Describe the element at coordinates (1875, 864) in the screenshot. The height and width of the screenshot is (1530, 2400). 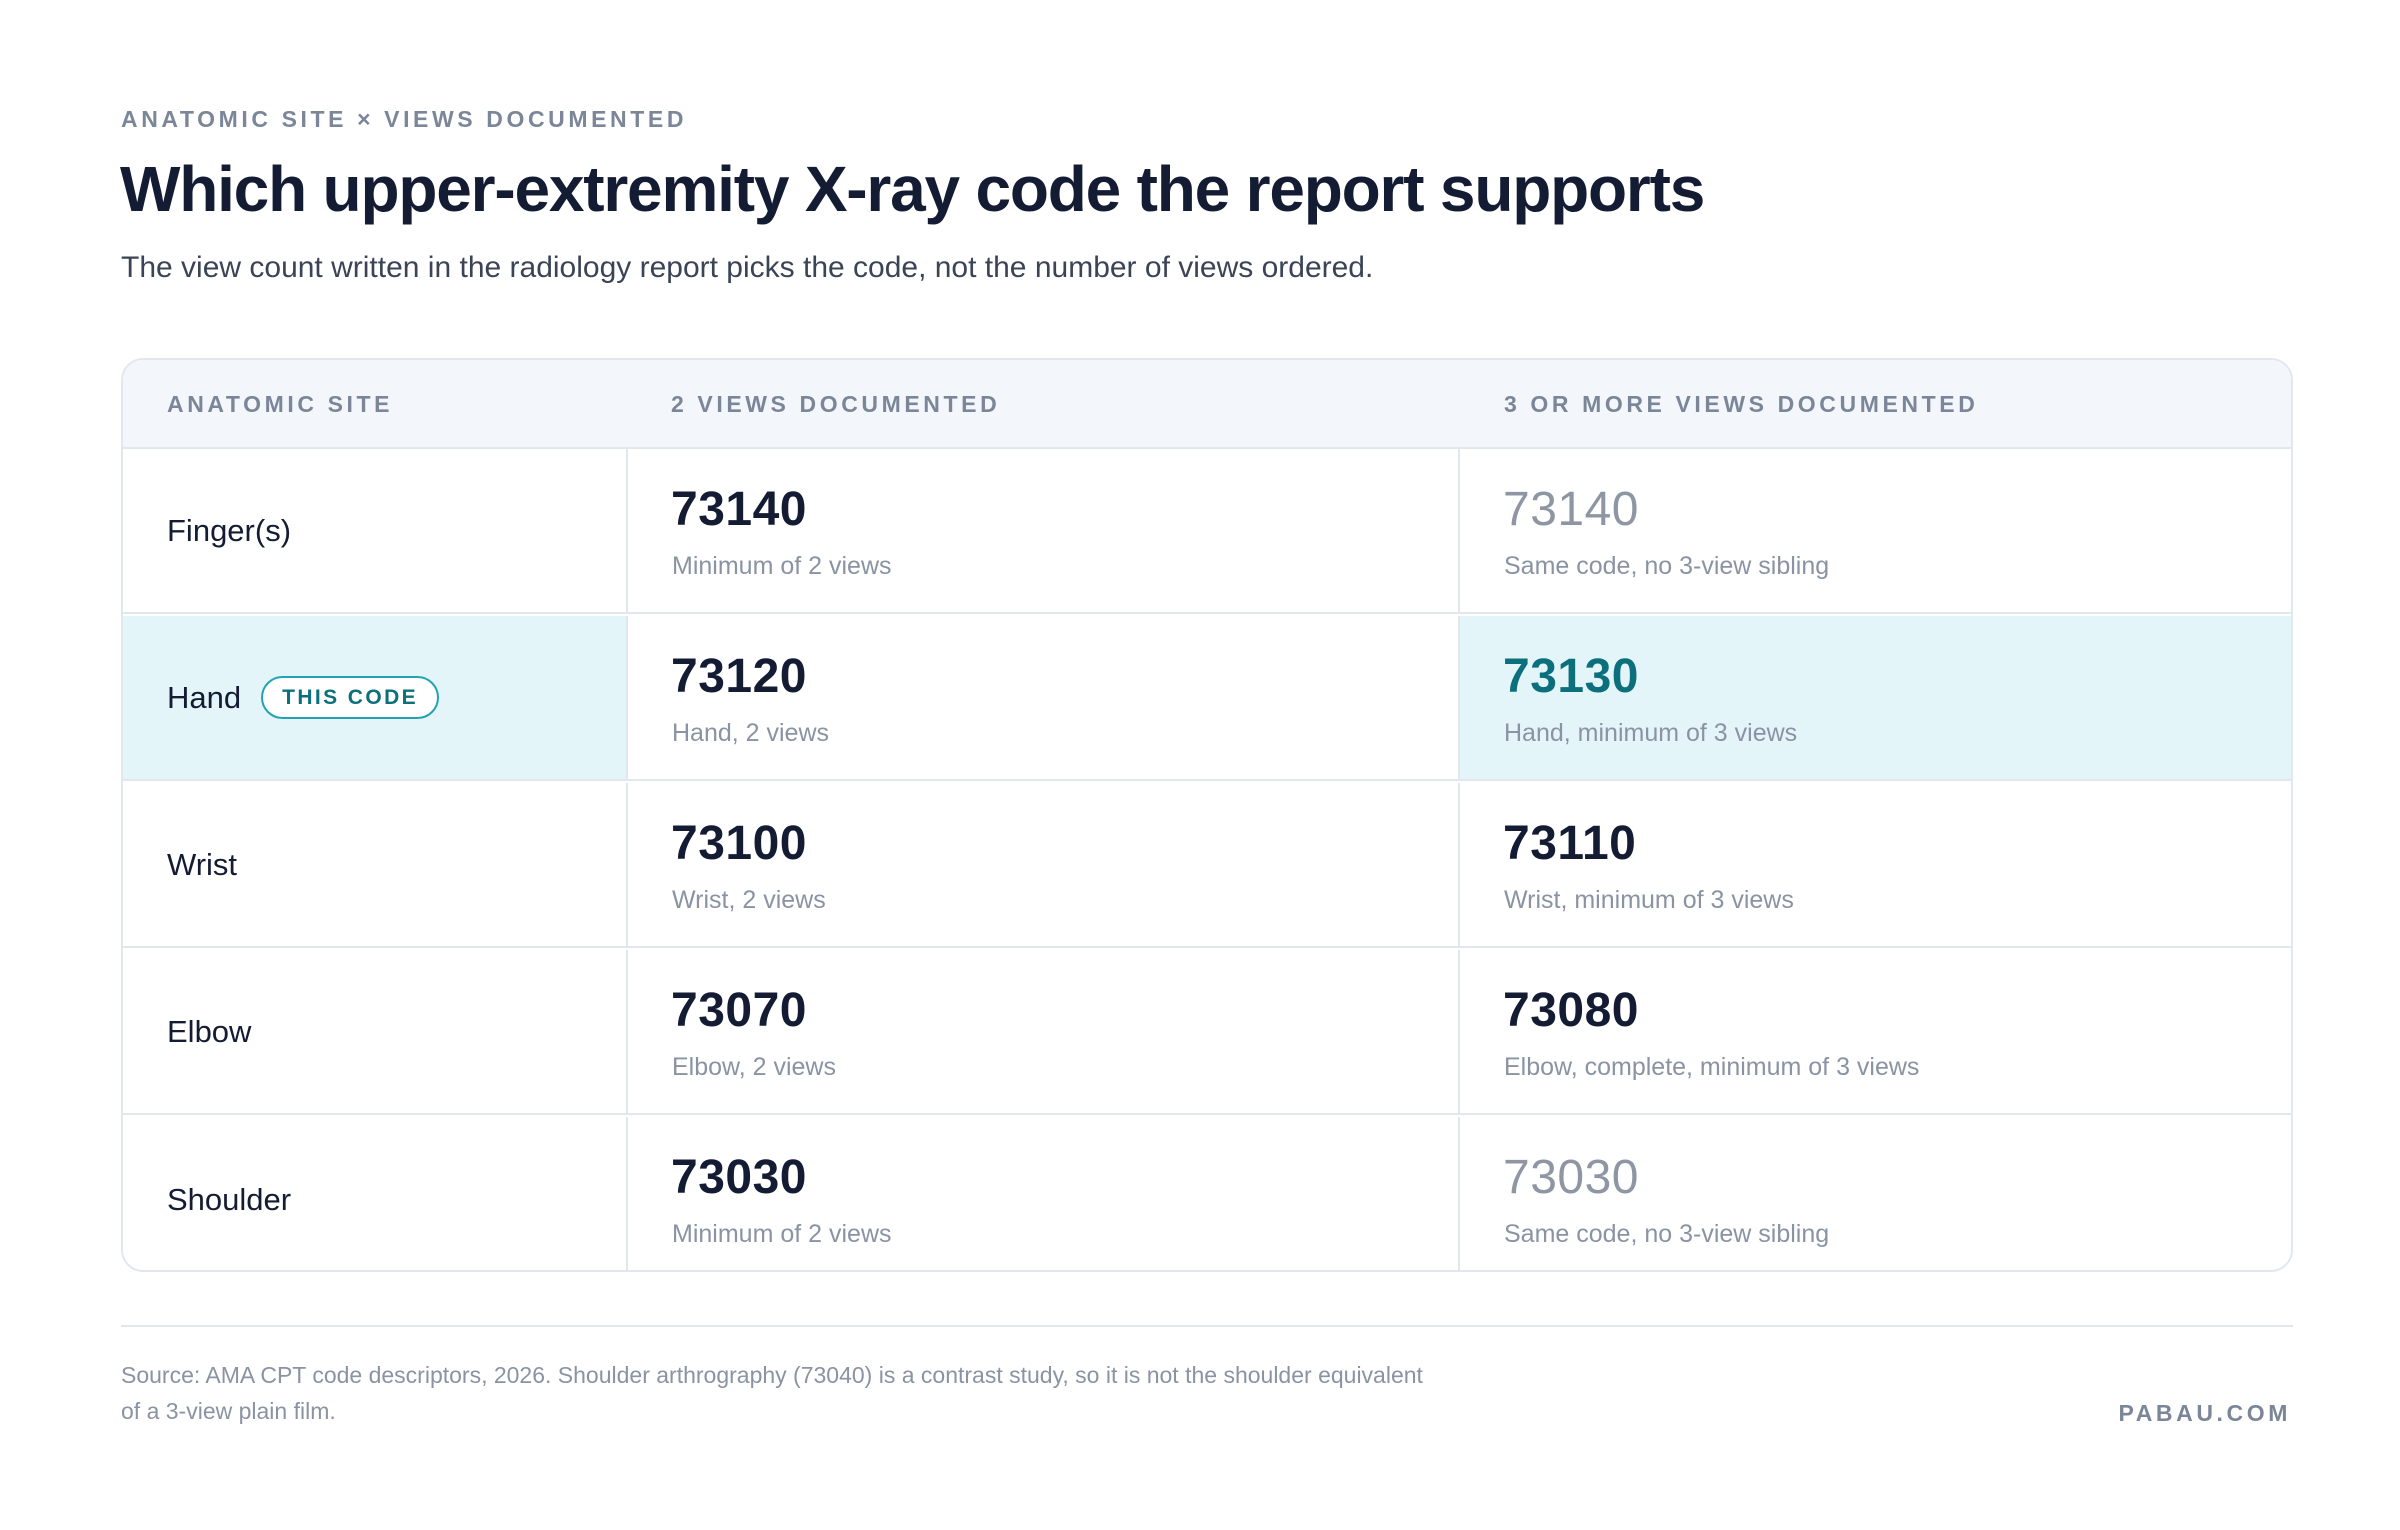
I see `three-views-cell: 73110 Wrist, minimum of 3 views` at that location.